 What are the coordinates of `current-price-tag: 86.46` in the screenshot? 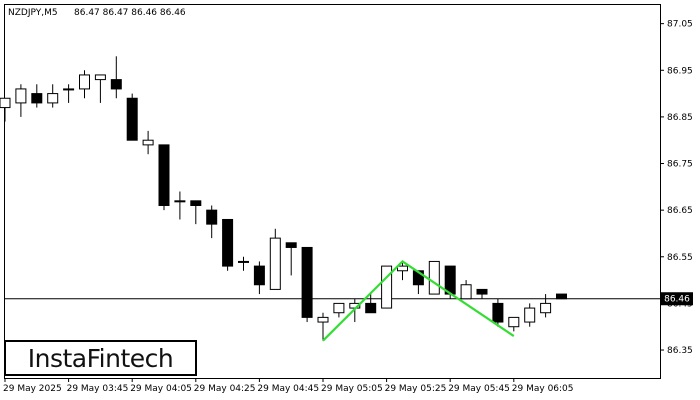 It's located at (677, 299).